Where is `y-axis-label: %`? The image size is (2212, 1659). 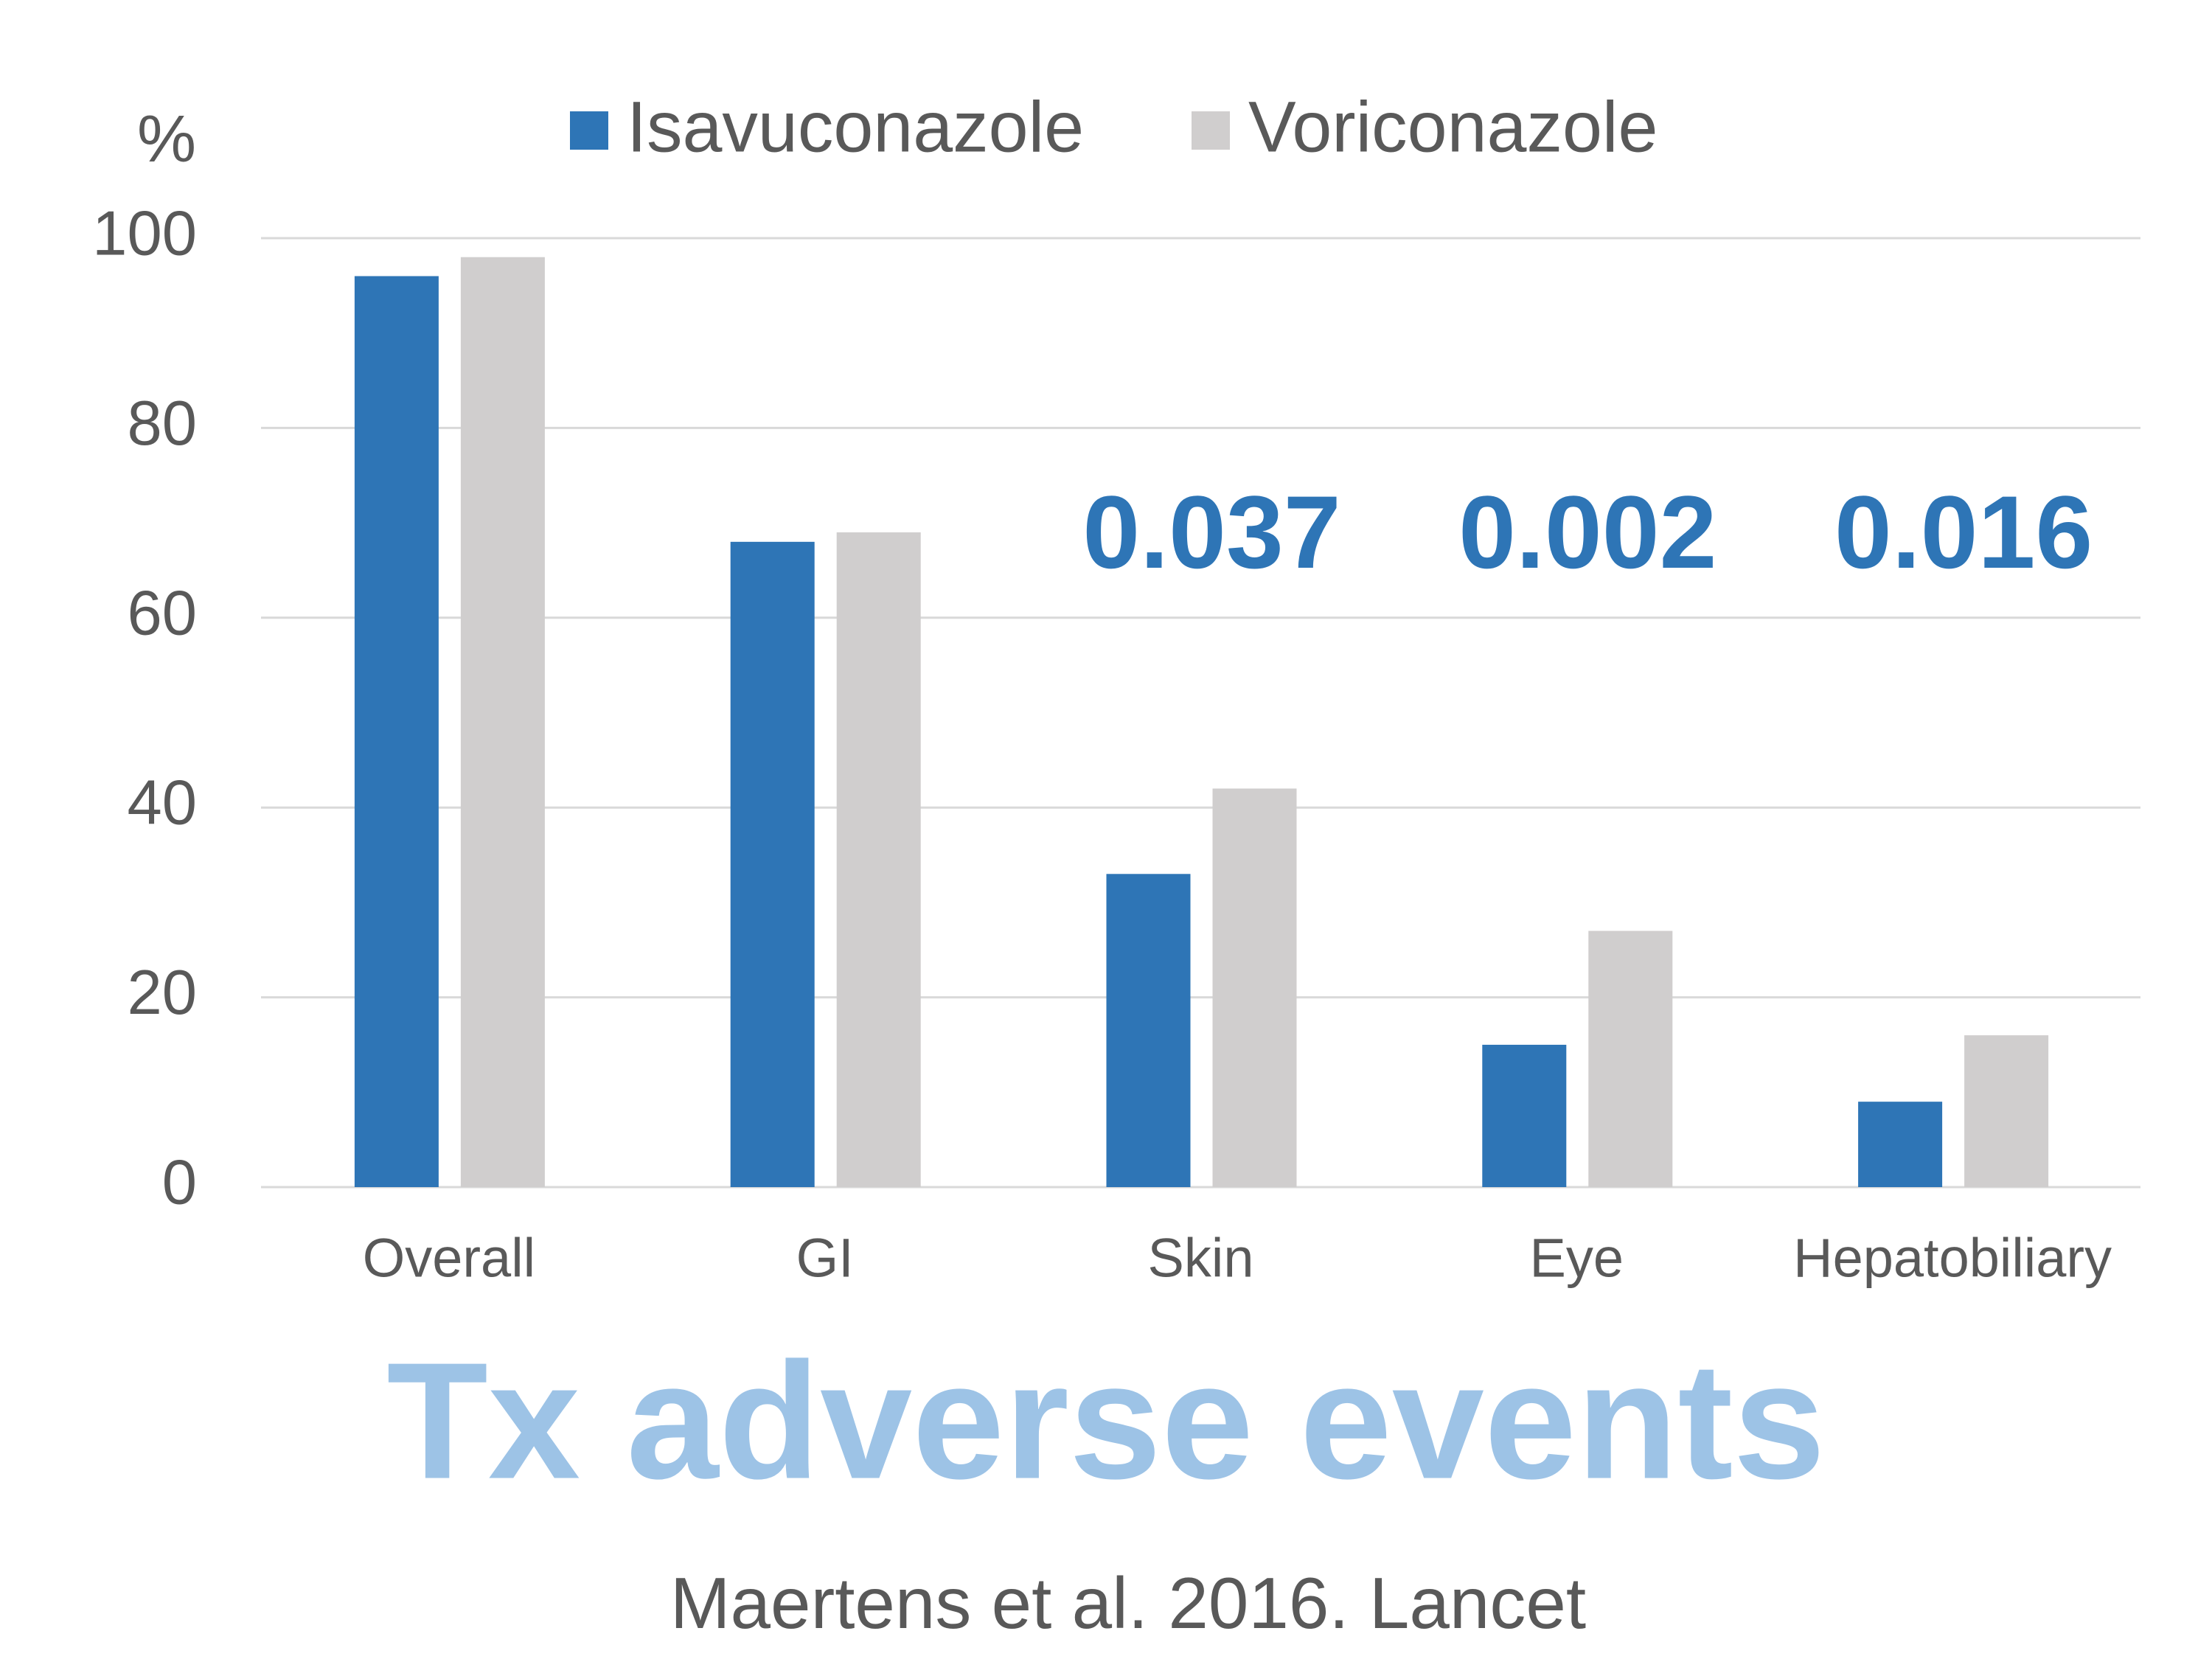 y-axis-label: % is located at coordinates (166, 139).